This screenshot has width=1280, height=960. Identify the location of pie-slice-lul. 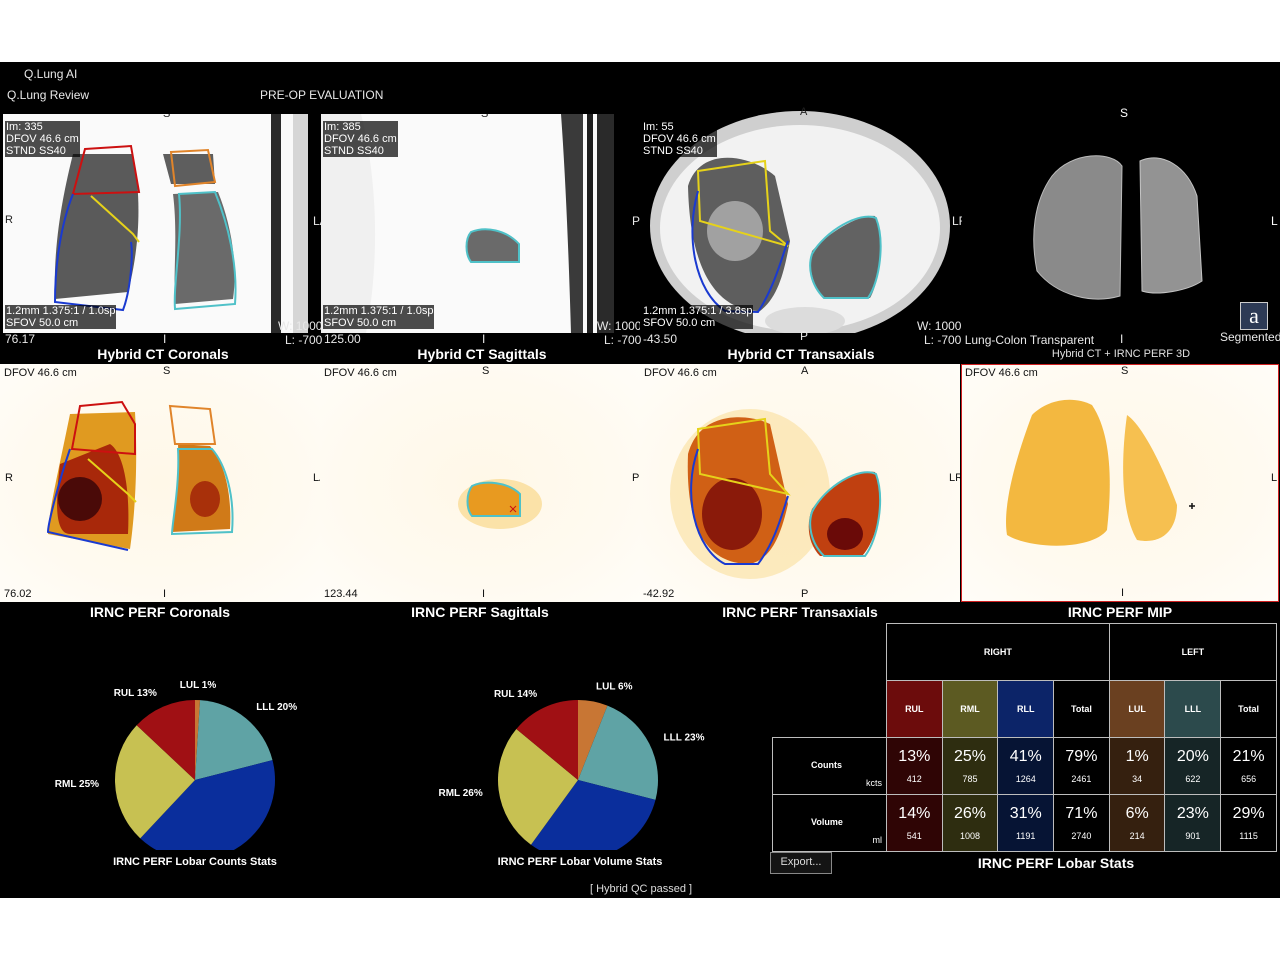
(198, 740).